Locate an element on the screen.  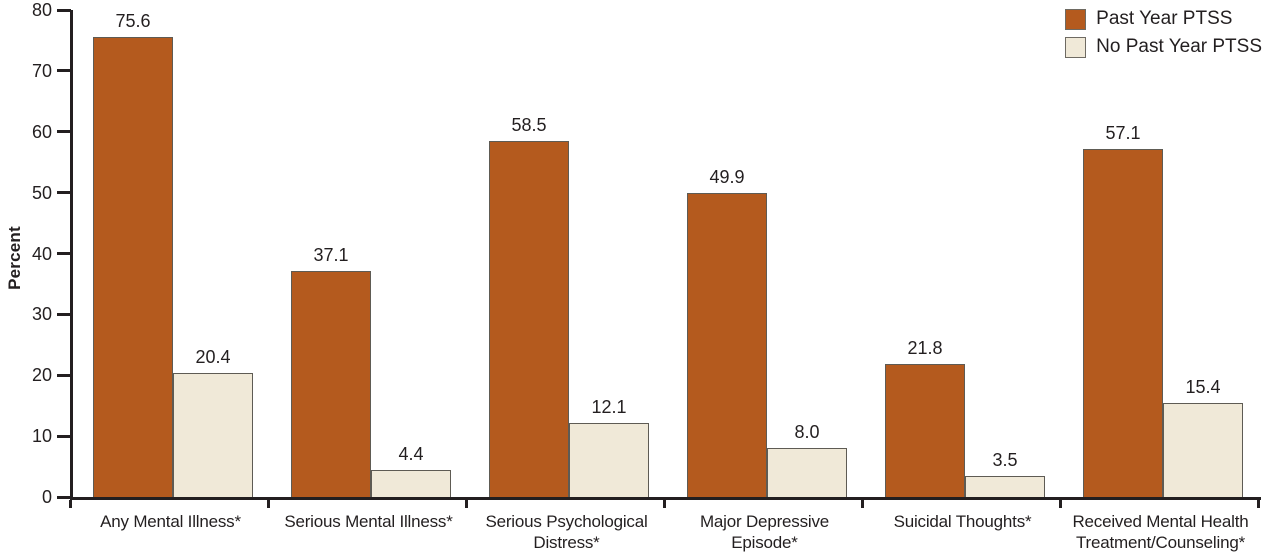
y-axis-tick-label: 30 is located at coordinates (41, 314).